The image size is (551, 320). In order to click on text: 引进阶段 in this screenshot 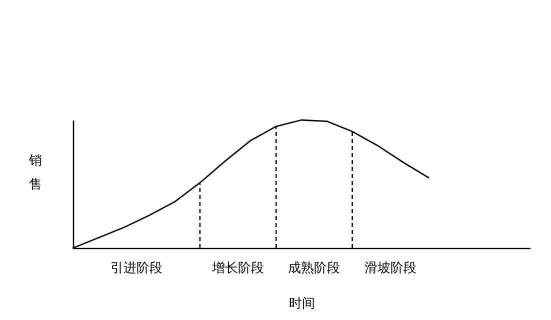, I will do `click(136, 268)`.